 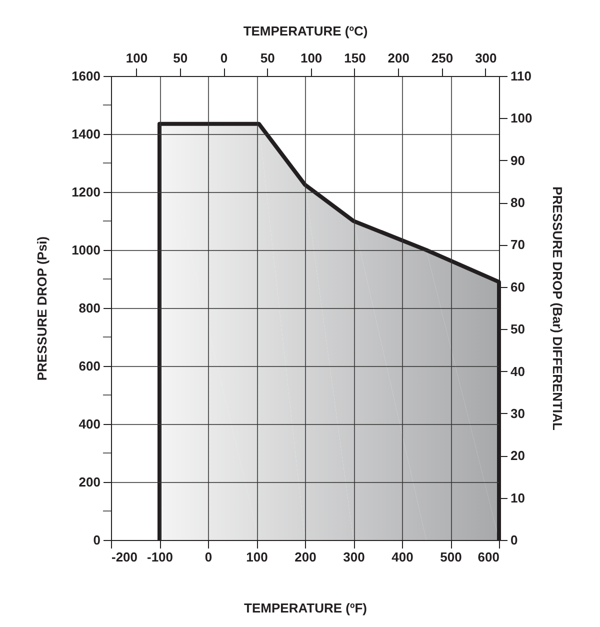 I want to click on y-tick-label: 1200, so click(x=86, y=192).